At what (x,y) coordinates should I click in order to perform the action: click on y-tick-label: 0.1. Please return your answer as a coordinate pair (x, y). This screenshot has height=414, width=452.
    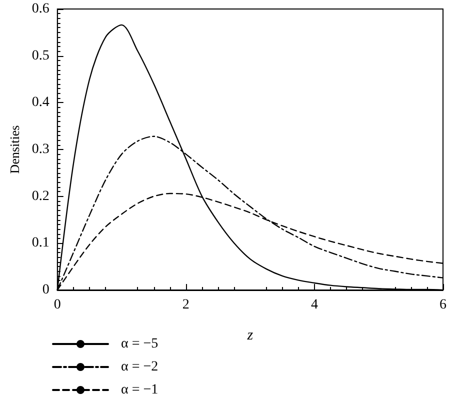
    Looking at the image, I should click on (41, 243).